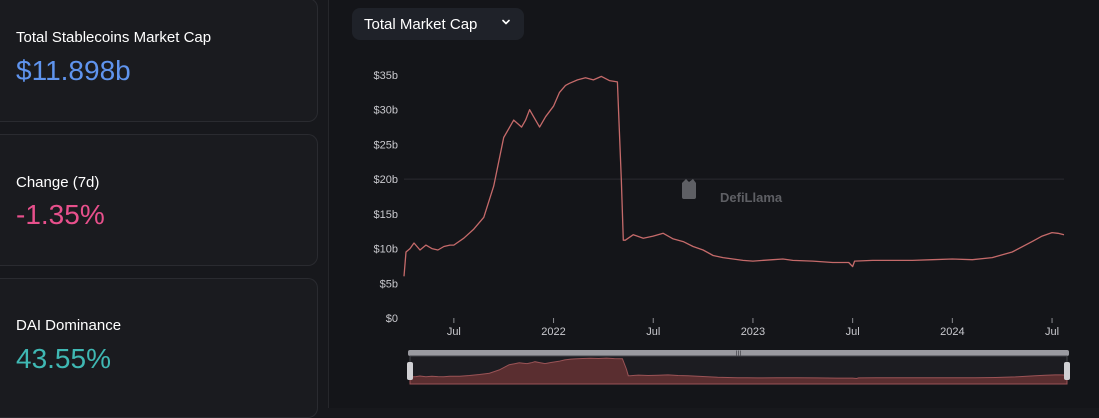 This screenshot has height=418, width=1099. I want to click on dai-dominance-label: DAI Dominance, so click(69, 325).